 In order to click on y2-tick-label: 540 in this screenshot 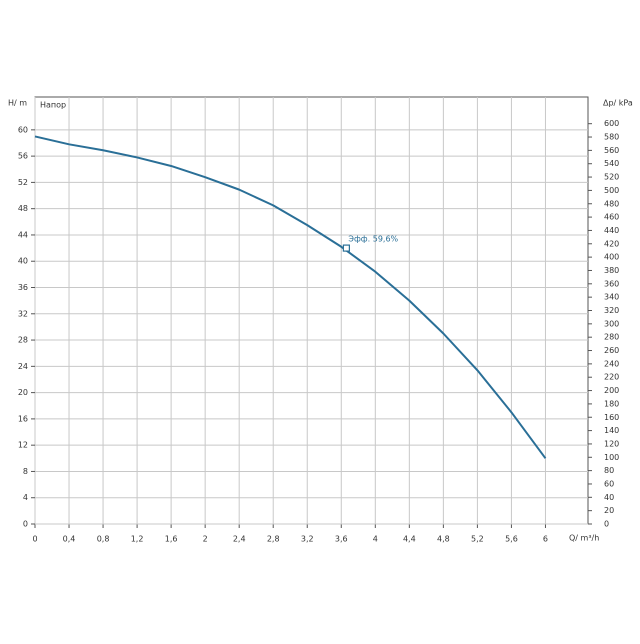, I will do `click(611, 163)`.